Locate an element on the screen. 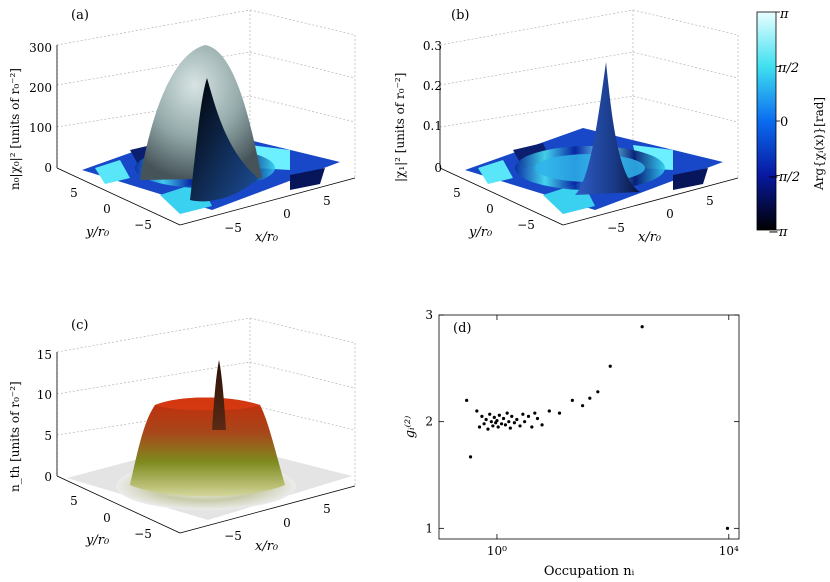 This screenshot has width=830, height=582. colorbar-tick: π/2 is located at coordinates (788, 68).